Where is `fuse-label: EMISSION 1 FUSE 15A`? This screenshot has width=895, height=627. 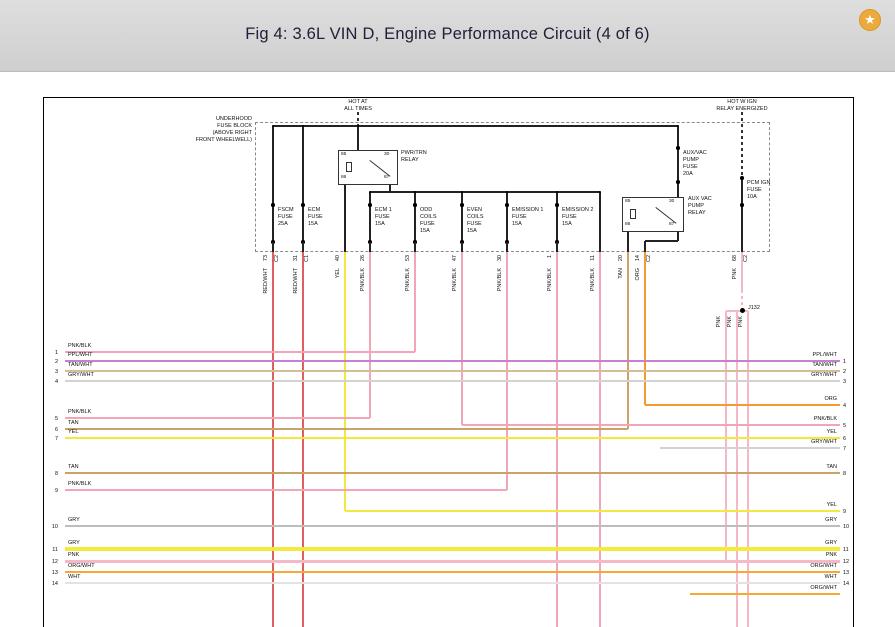
fuse-label: EMISSION 1 FUSE 15A is located at coordinates (528, 217).